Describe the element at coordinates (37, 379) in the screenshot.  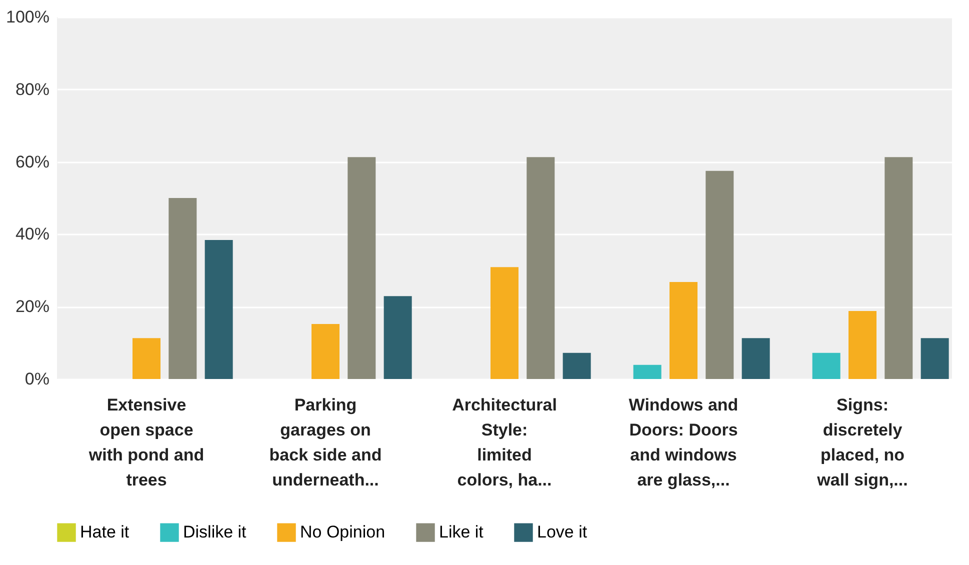
I see `y-tick-label: 0%` at that location.